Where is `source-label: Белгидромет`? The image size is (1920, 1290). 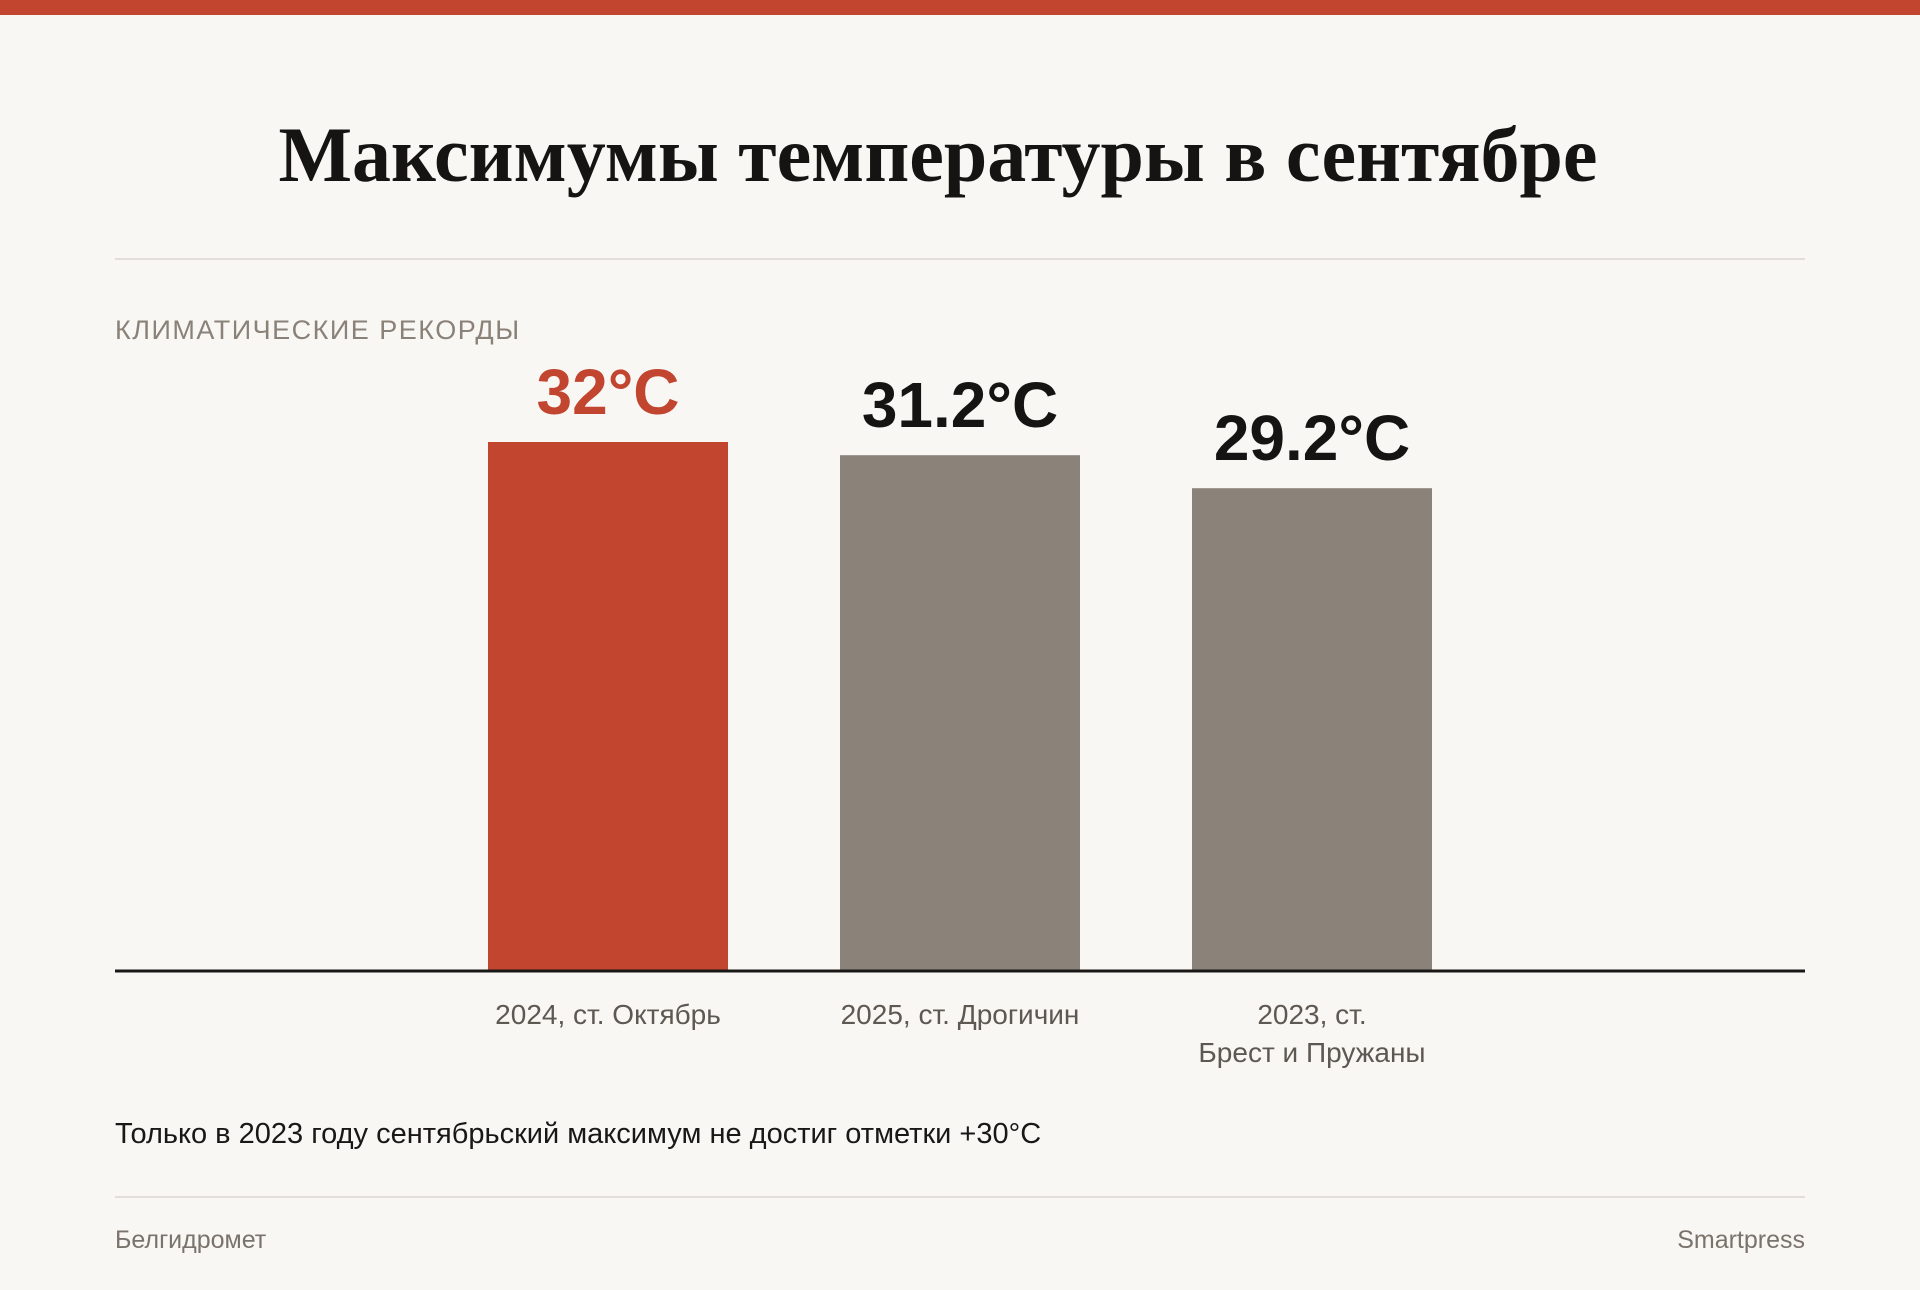
source-label: Белгидромет is located at coordinates (191, 1240).